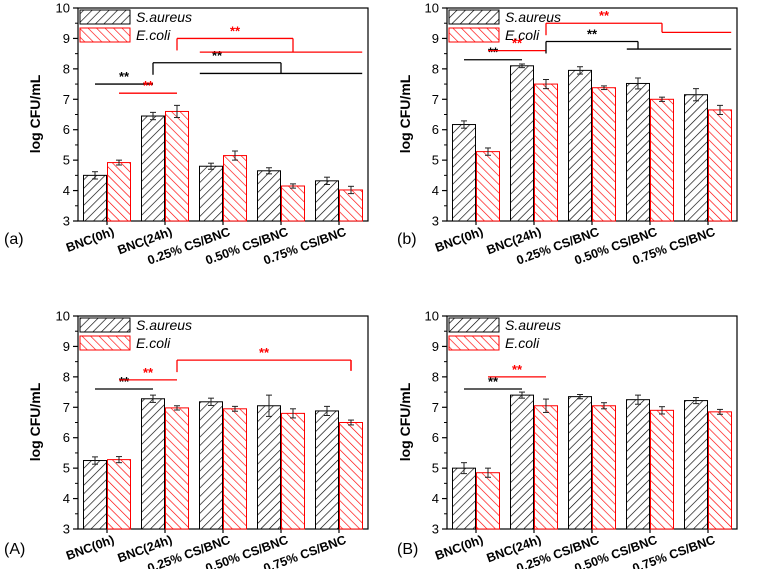  I want to click on y-tick-label: 7, so click(66, 99).